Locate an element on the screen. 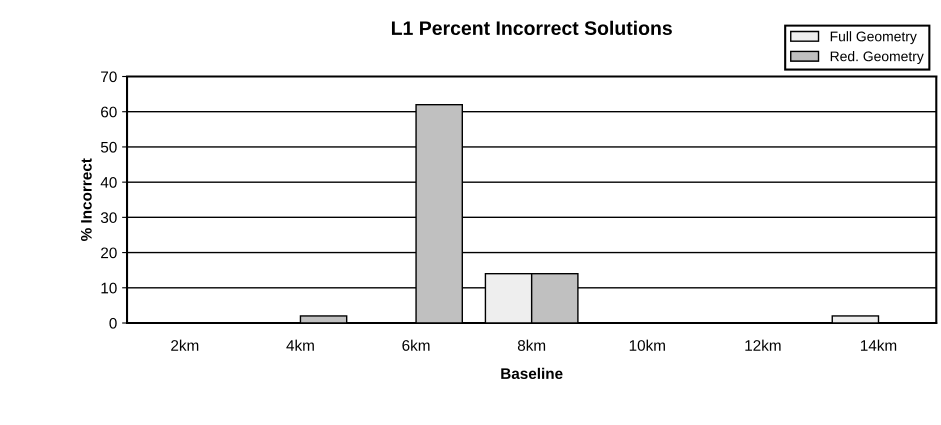  x-tick-label: 6km is located at coordinates (416, 345).